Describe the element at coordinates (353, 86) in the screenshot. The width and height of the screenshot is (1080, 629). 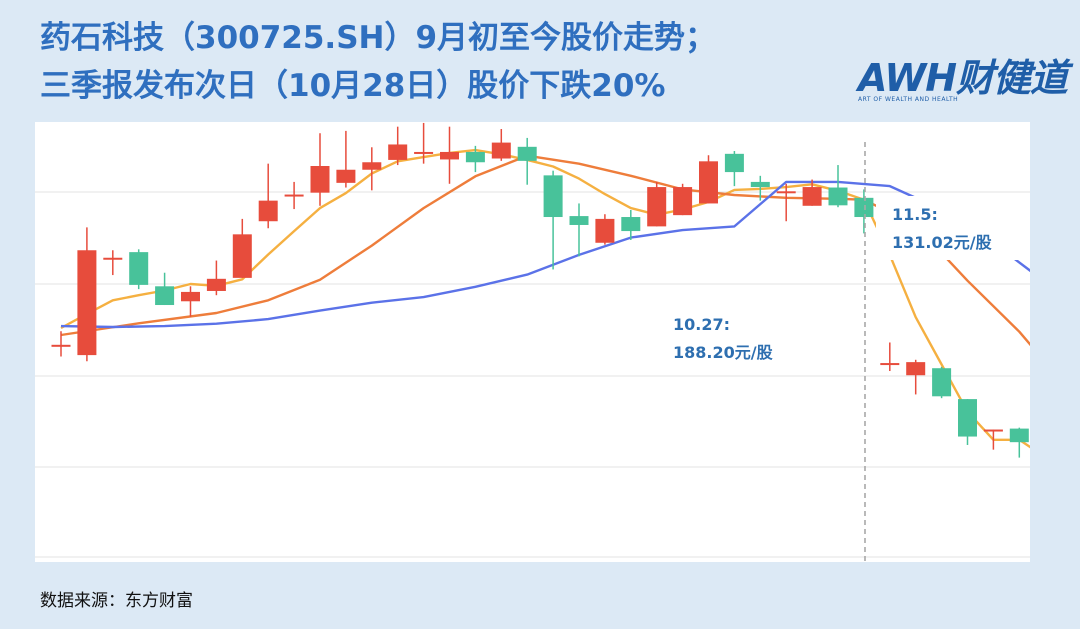
I see `title-line-2: 三季报发布次日（10月28日）股价下跌20%` at that location.